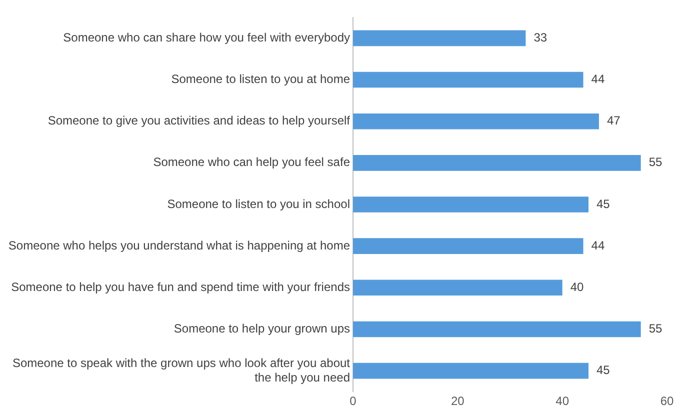 The width and height of the screenshot is (679, 416). What do you see at coordinates (181, 370) in the screenshot?
I see `y-tick-label: Someone to speak with the grown ups who look after you about the help you need` at bounding box center [181, 370].